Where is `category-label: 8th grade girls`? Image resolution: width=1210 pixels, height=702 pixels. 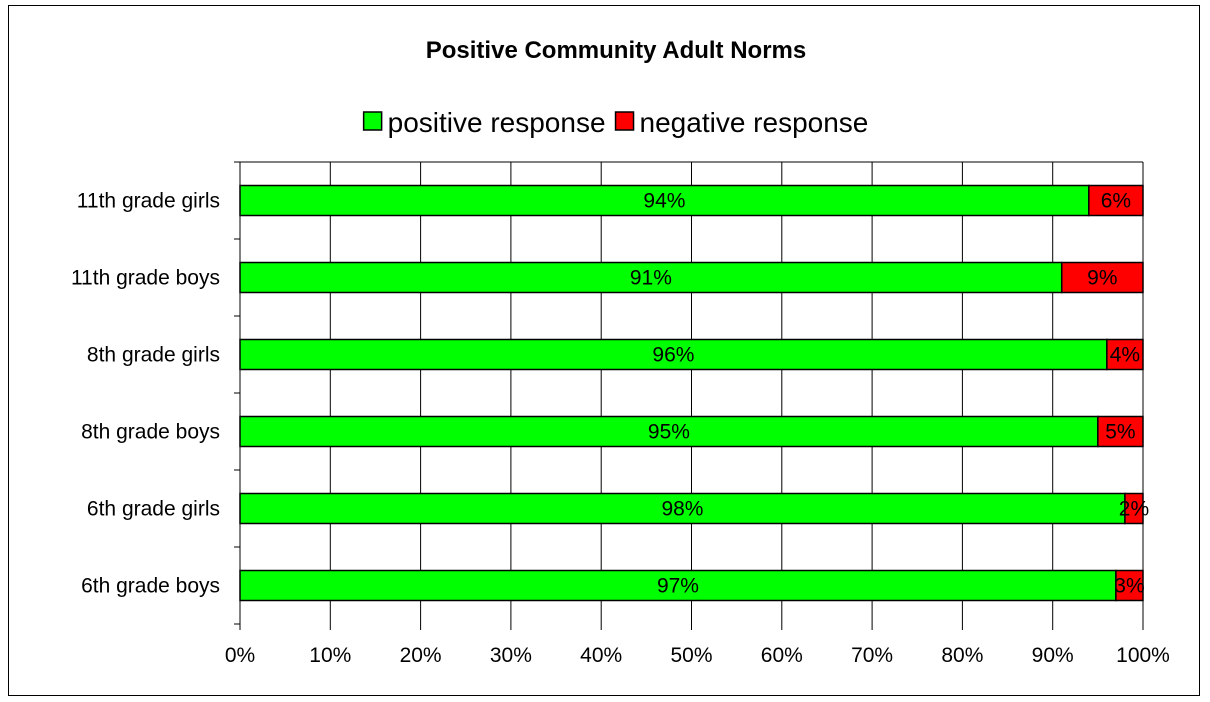
category-label: 8th grade girls is located at coordinates (153, 355).